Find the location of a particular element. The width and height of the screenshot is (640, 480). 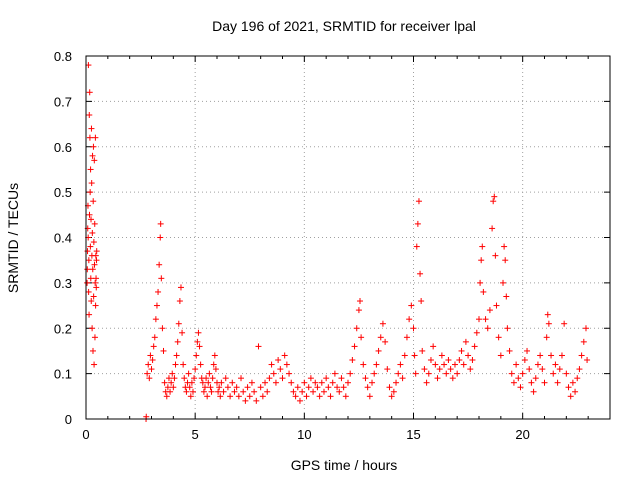

y-tick-label: 0.6 is located at coordinates (63, 147).